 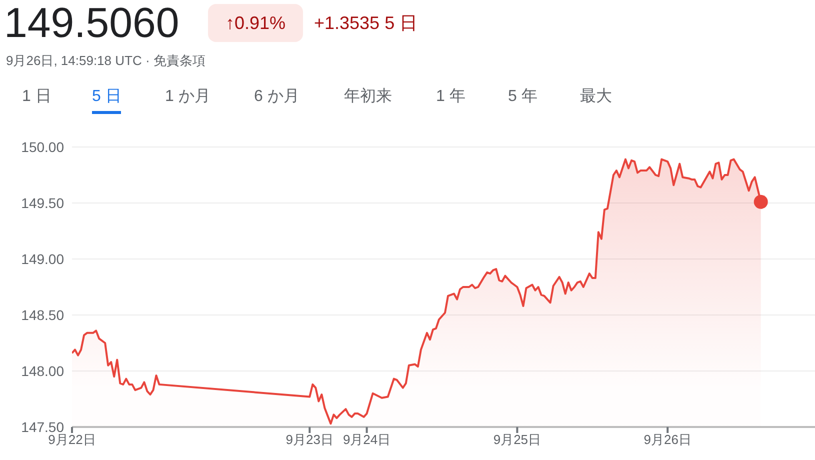 I want to click on x-tick-label: 9月23日, so click(x=310, y=440).